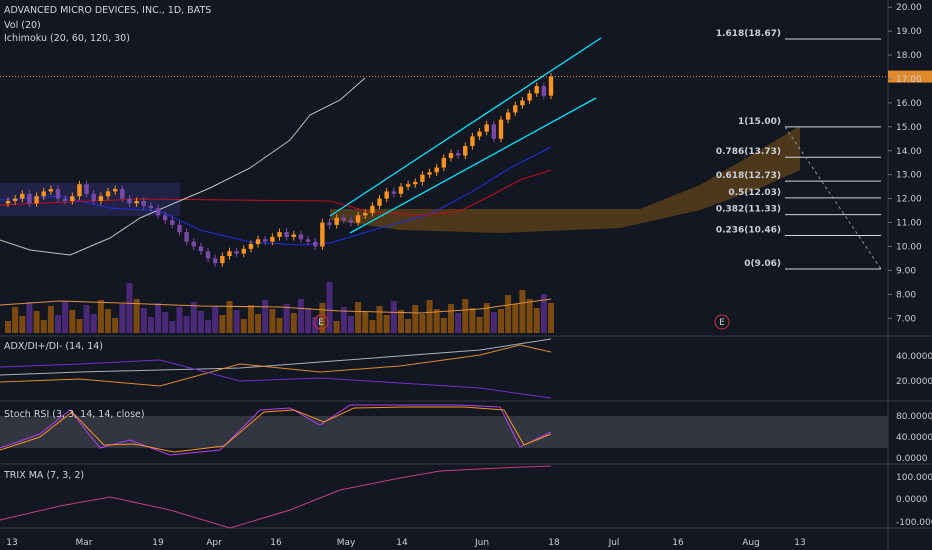 This screenshot has width=932, height=550. I want to click on fib-trend-line, so click(833, 198).